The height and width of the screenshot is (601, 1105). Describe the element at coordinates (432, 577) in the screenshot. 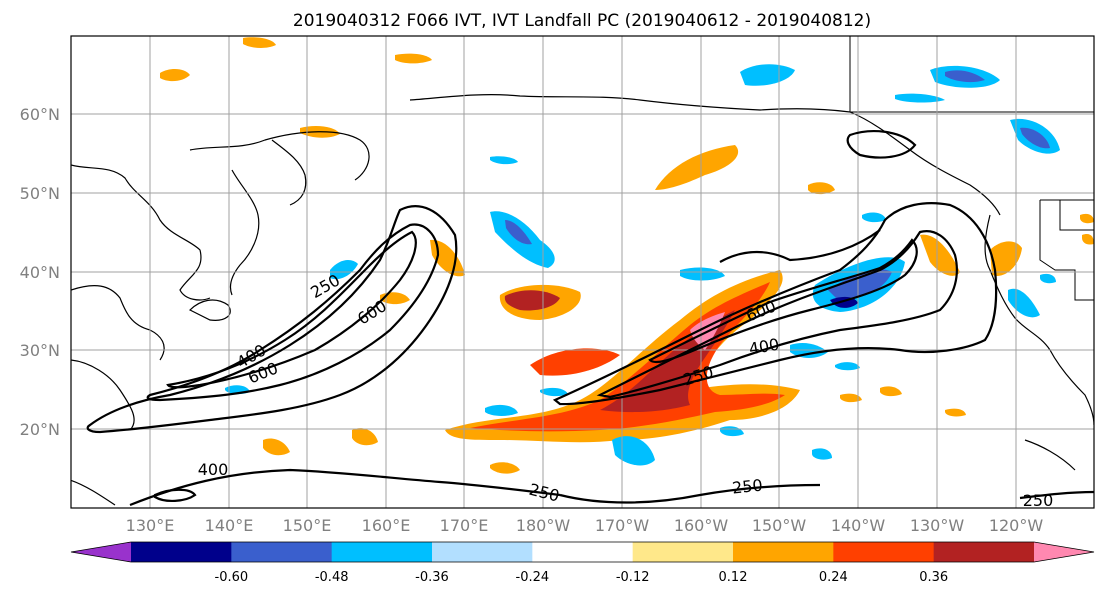

I see `colorbar-tick-label: -0.36` at that location.